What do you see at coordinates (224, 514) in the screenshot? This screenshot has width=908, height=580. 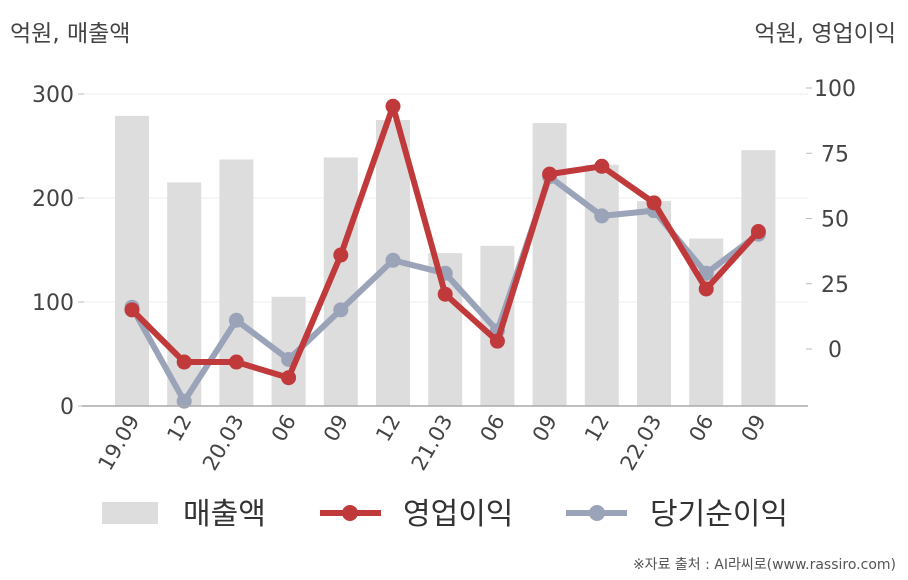 I see `legend-label-revenue: 매출액` at bounding box center [224, 514].